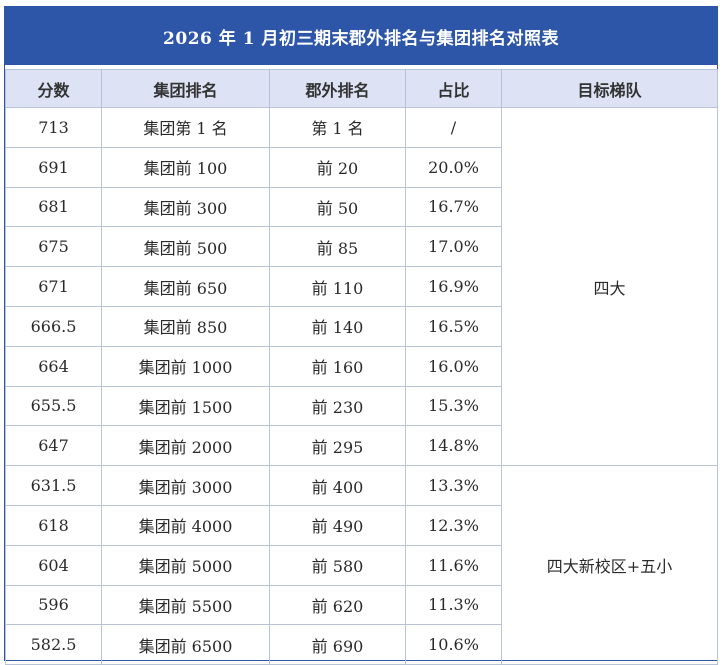 Image resolution: width=724 pixels, height=665 pixels. What do you see at coordinates (453, 88) in the screenshot?
I see `header-ratio: 占比` at bounding box center [453, 88].